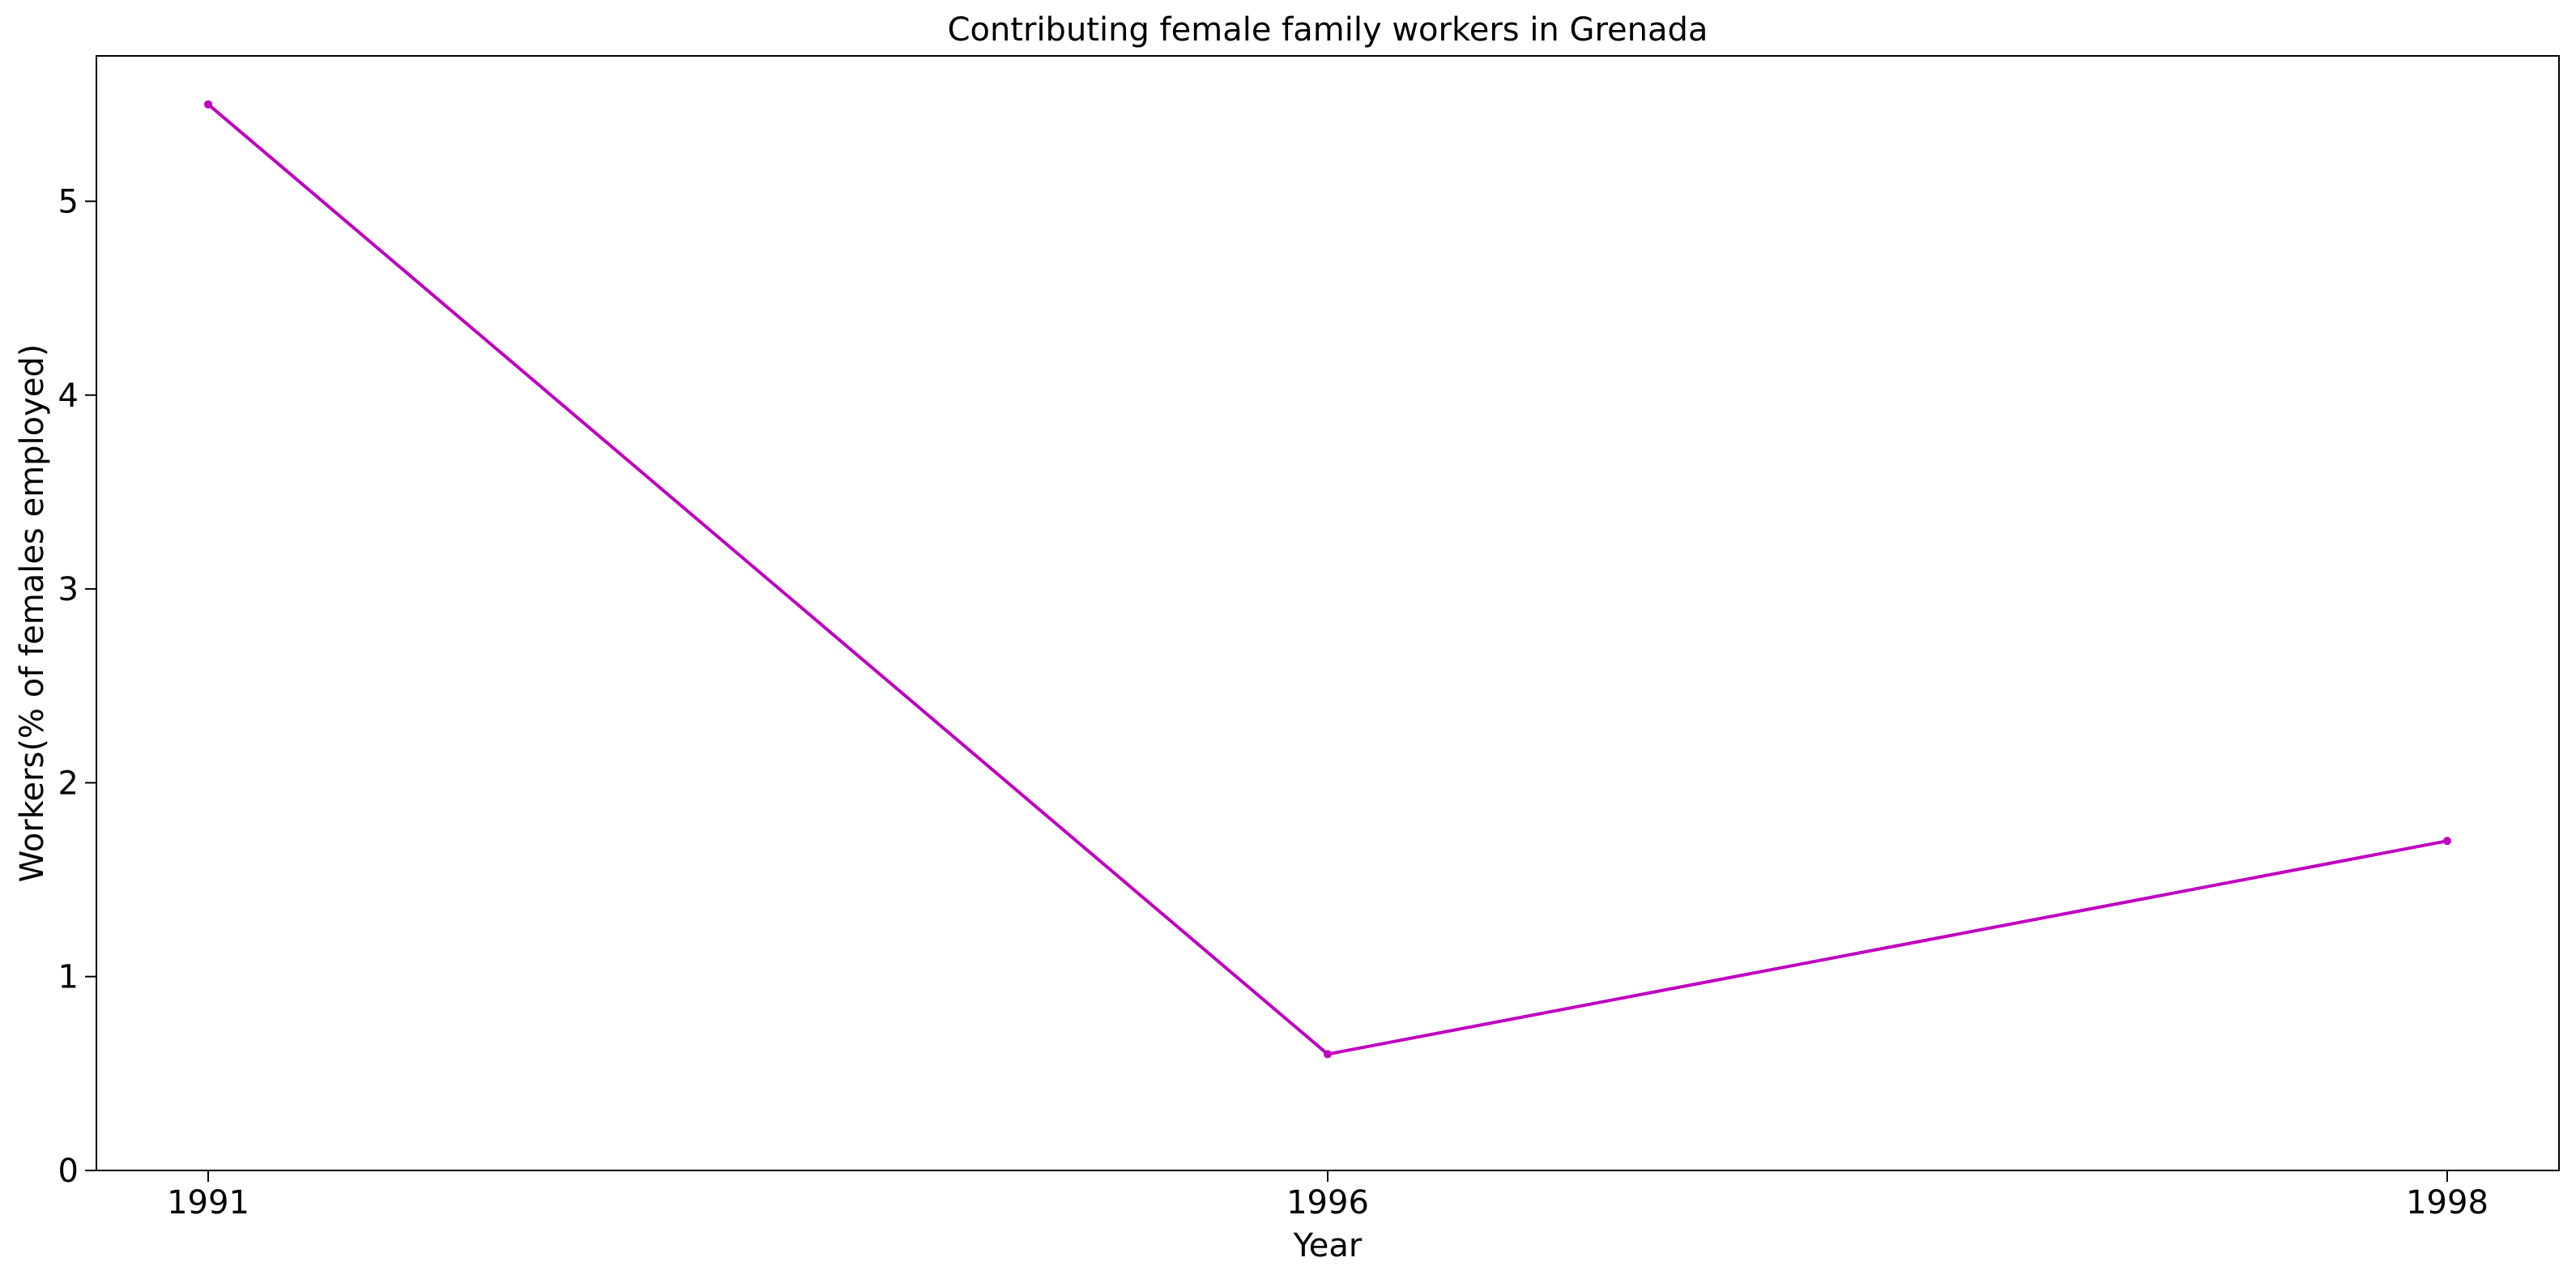 The image size is (2576, 1279). What do you see at coordinates (69, 1171) in the screenshot?
I see `y-tick-label: 0` at bounding box center [69, 1171].